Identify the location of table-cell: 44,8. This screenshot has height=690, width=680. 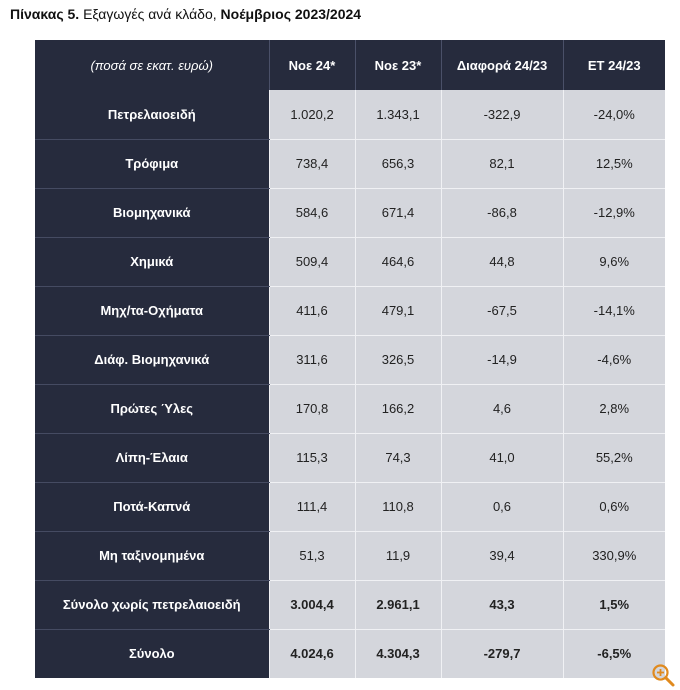
(501, 262).